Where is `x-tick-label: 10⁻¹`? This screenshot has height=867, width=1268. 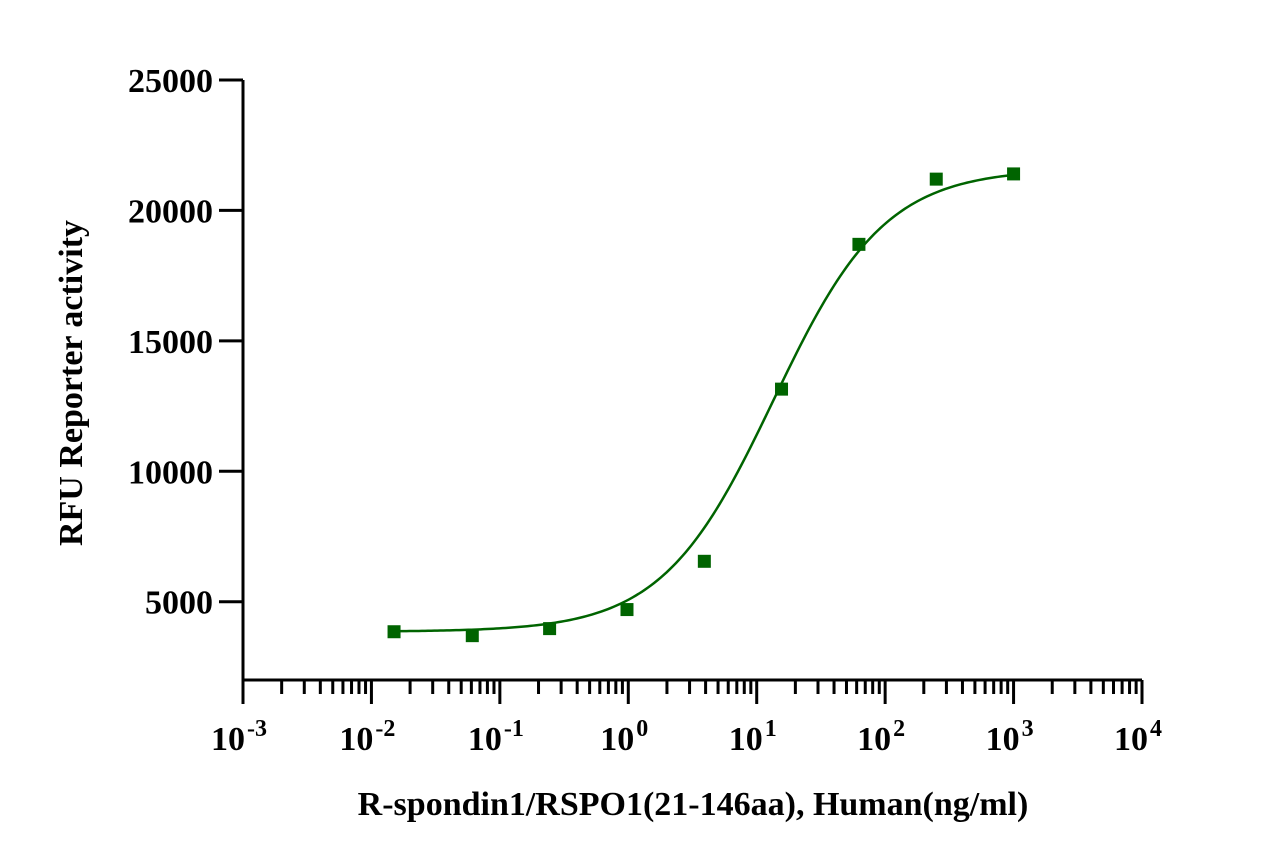 x-tick-label: 10⁻¹ is located at coordinates (496, 737).